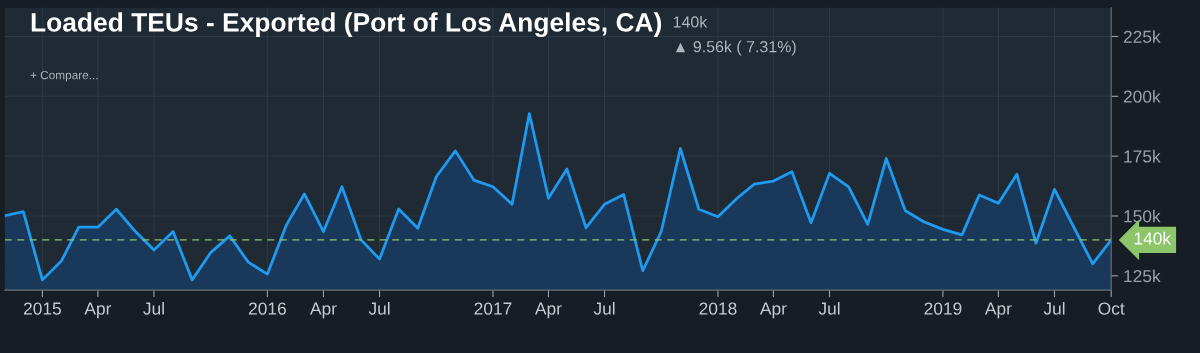  Describe the element at coordinates (690, 21) in the screenshot. I see `annotation: 140k` at that location.